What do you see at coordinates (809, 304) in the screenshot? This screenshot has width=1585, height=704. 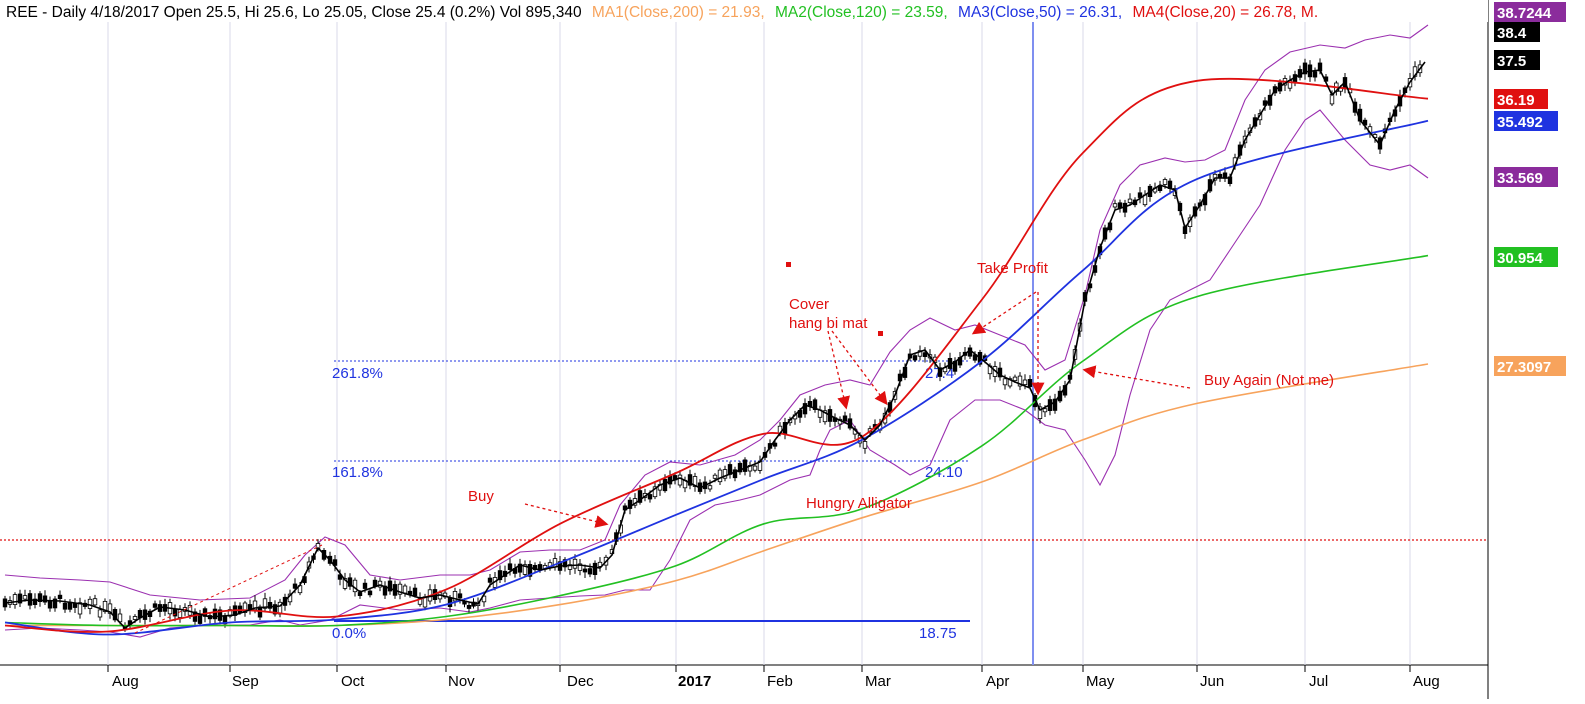 I see `annotation-cover: Cover` at bounding box center [809, 304].